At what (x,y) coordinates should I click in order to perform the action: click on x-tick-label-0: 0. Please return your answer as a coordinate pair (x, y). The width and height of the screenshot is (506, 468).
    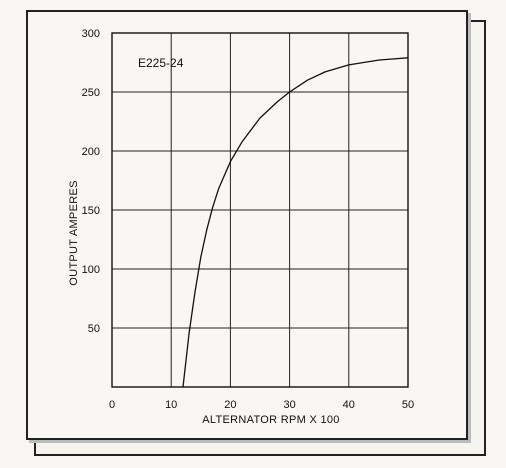
    Looking at the image, I should click on (112, 405).